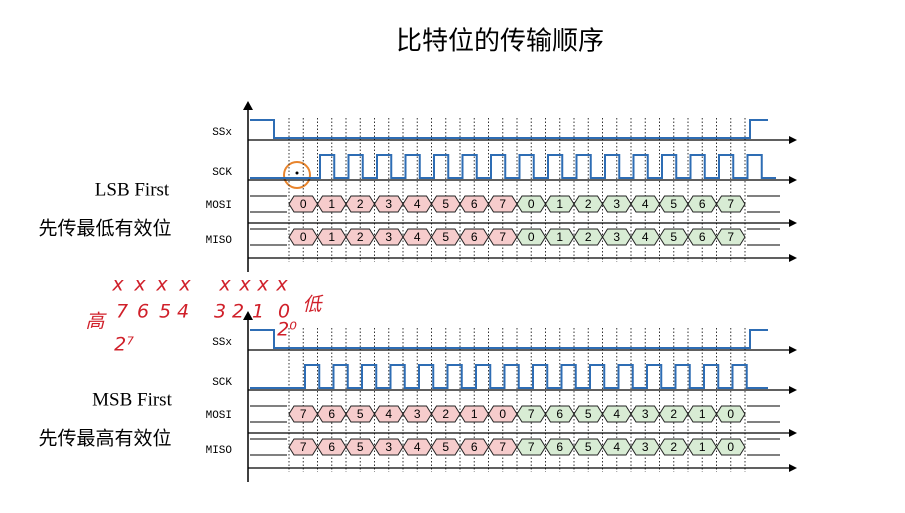  Describe the element at coordinates (238, 312) in the screenshot. I see `digit: 2` at that location.